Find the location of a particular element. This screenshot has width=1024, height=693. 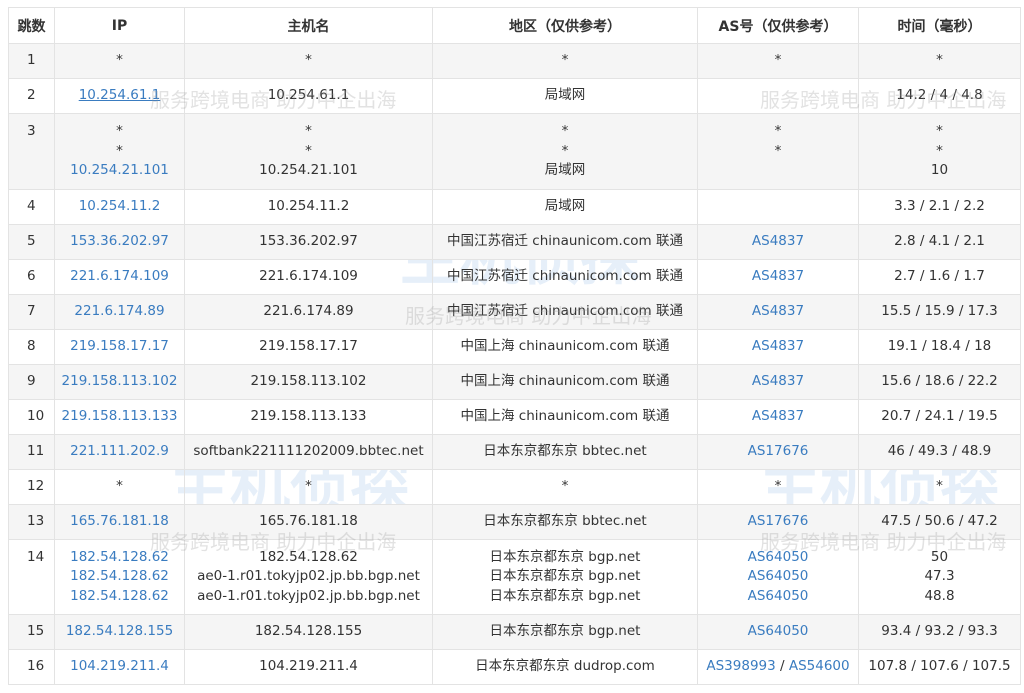

ip-link: 221.111.202.9 is located at coordinates (119, 450).